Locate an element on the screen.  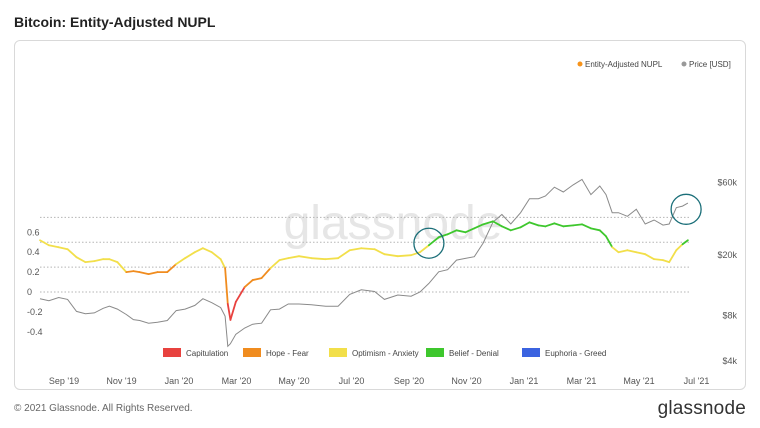
x-tick-label: Jan '20 is located at coordinates (179, 381).